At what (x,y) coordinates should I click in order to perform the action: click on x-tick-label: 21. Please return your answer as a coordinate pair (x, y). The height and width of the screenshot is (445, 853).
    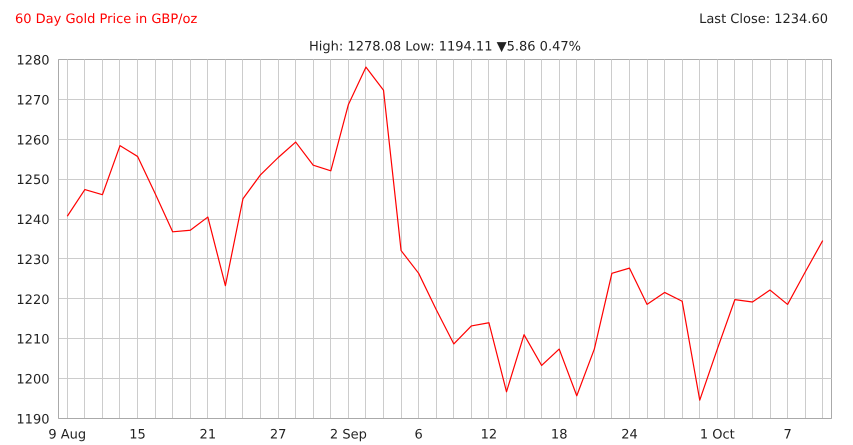
    Looking at the image, I should click on (208, 435).